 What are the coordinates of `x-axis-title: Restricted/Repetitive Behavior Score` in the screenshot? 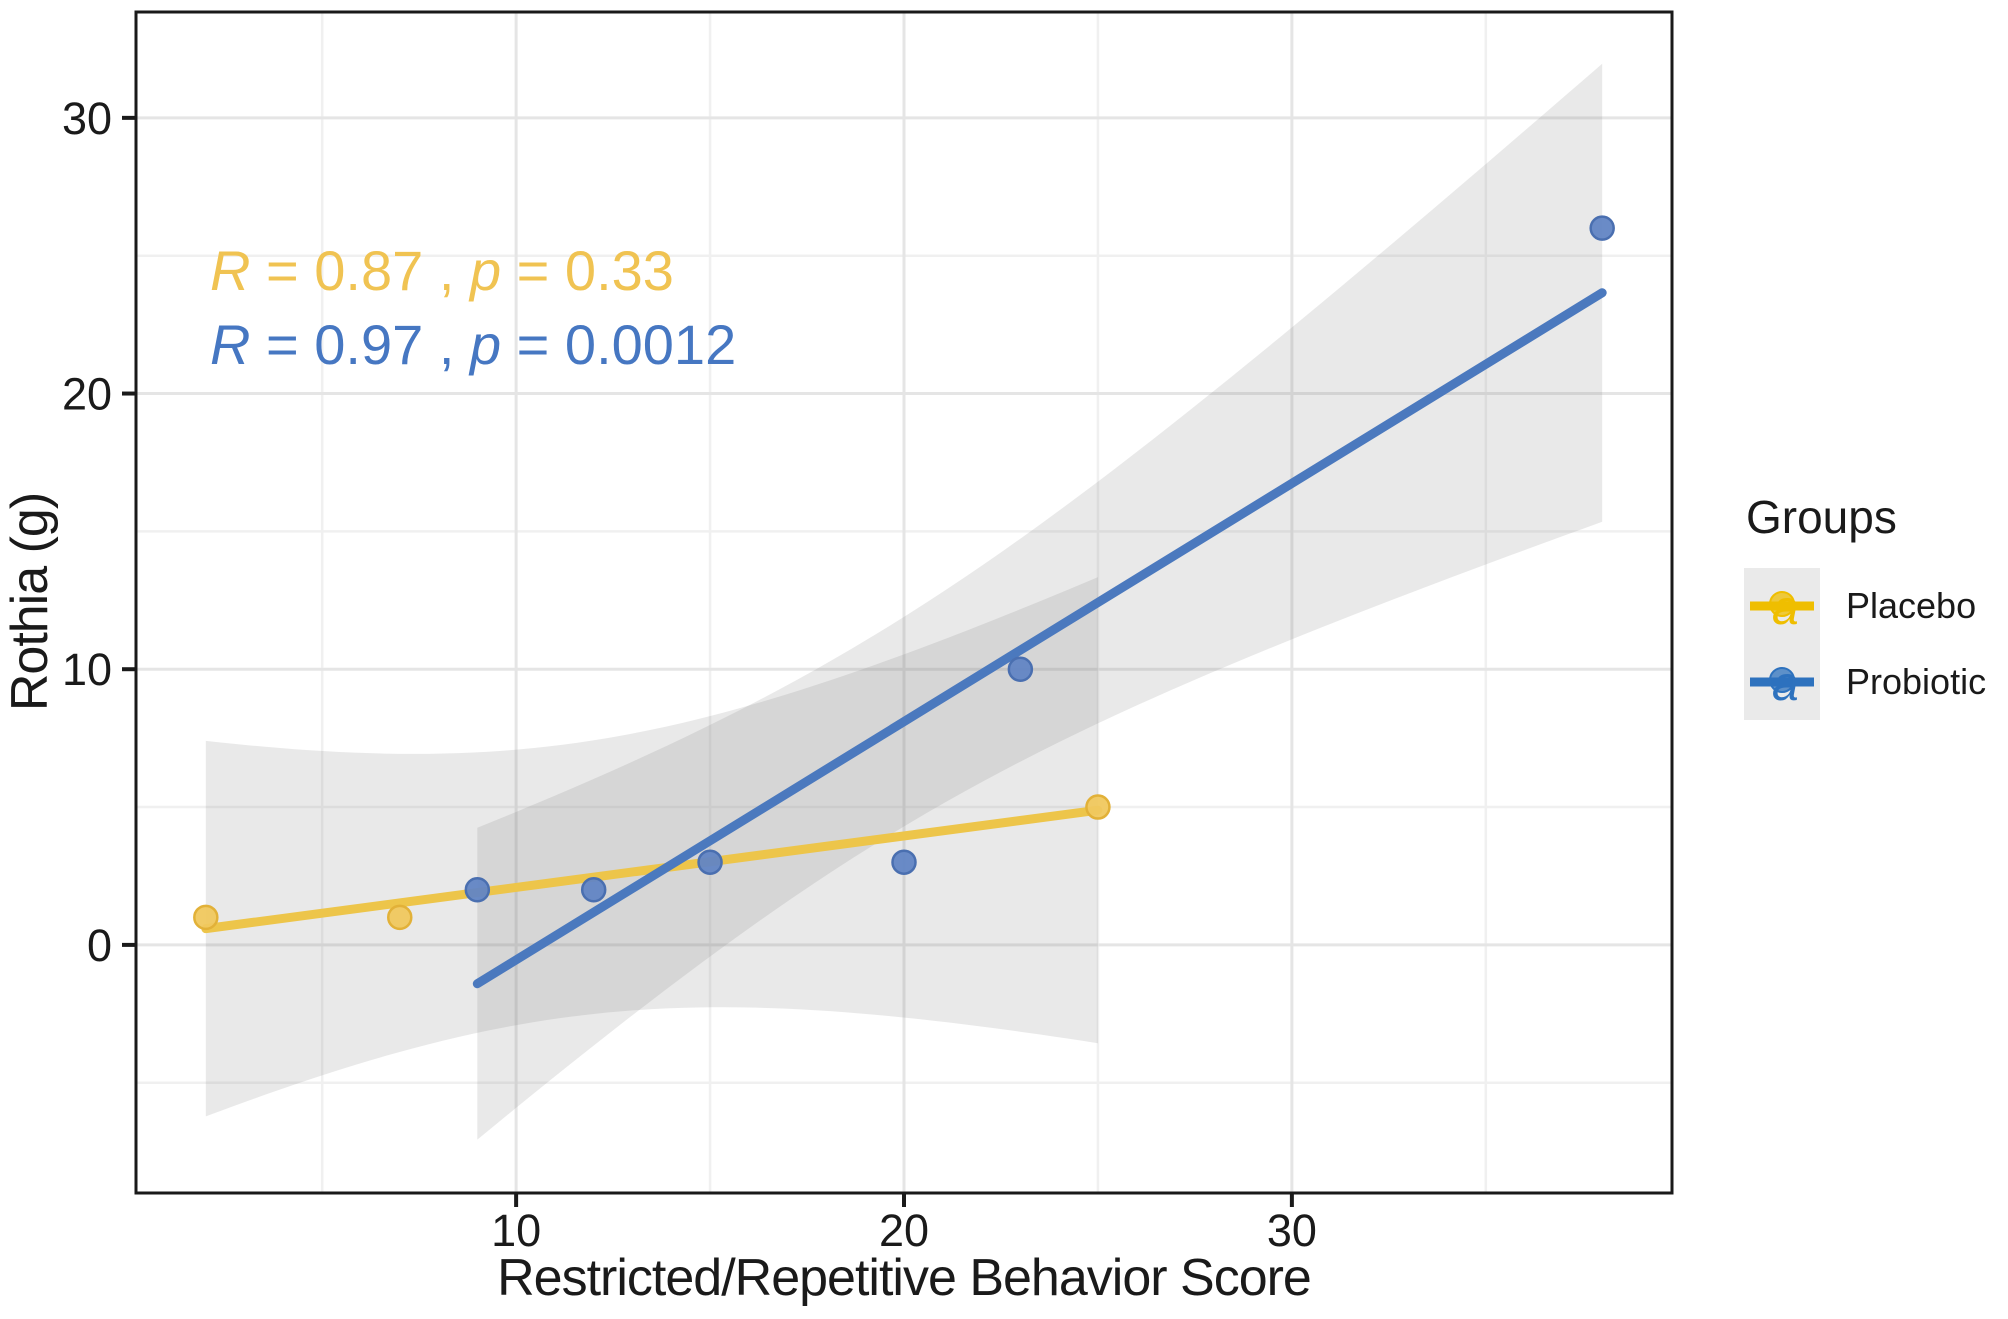 It's located at (904, 1278).